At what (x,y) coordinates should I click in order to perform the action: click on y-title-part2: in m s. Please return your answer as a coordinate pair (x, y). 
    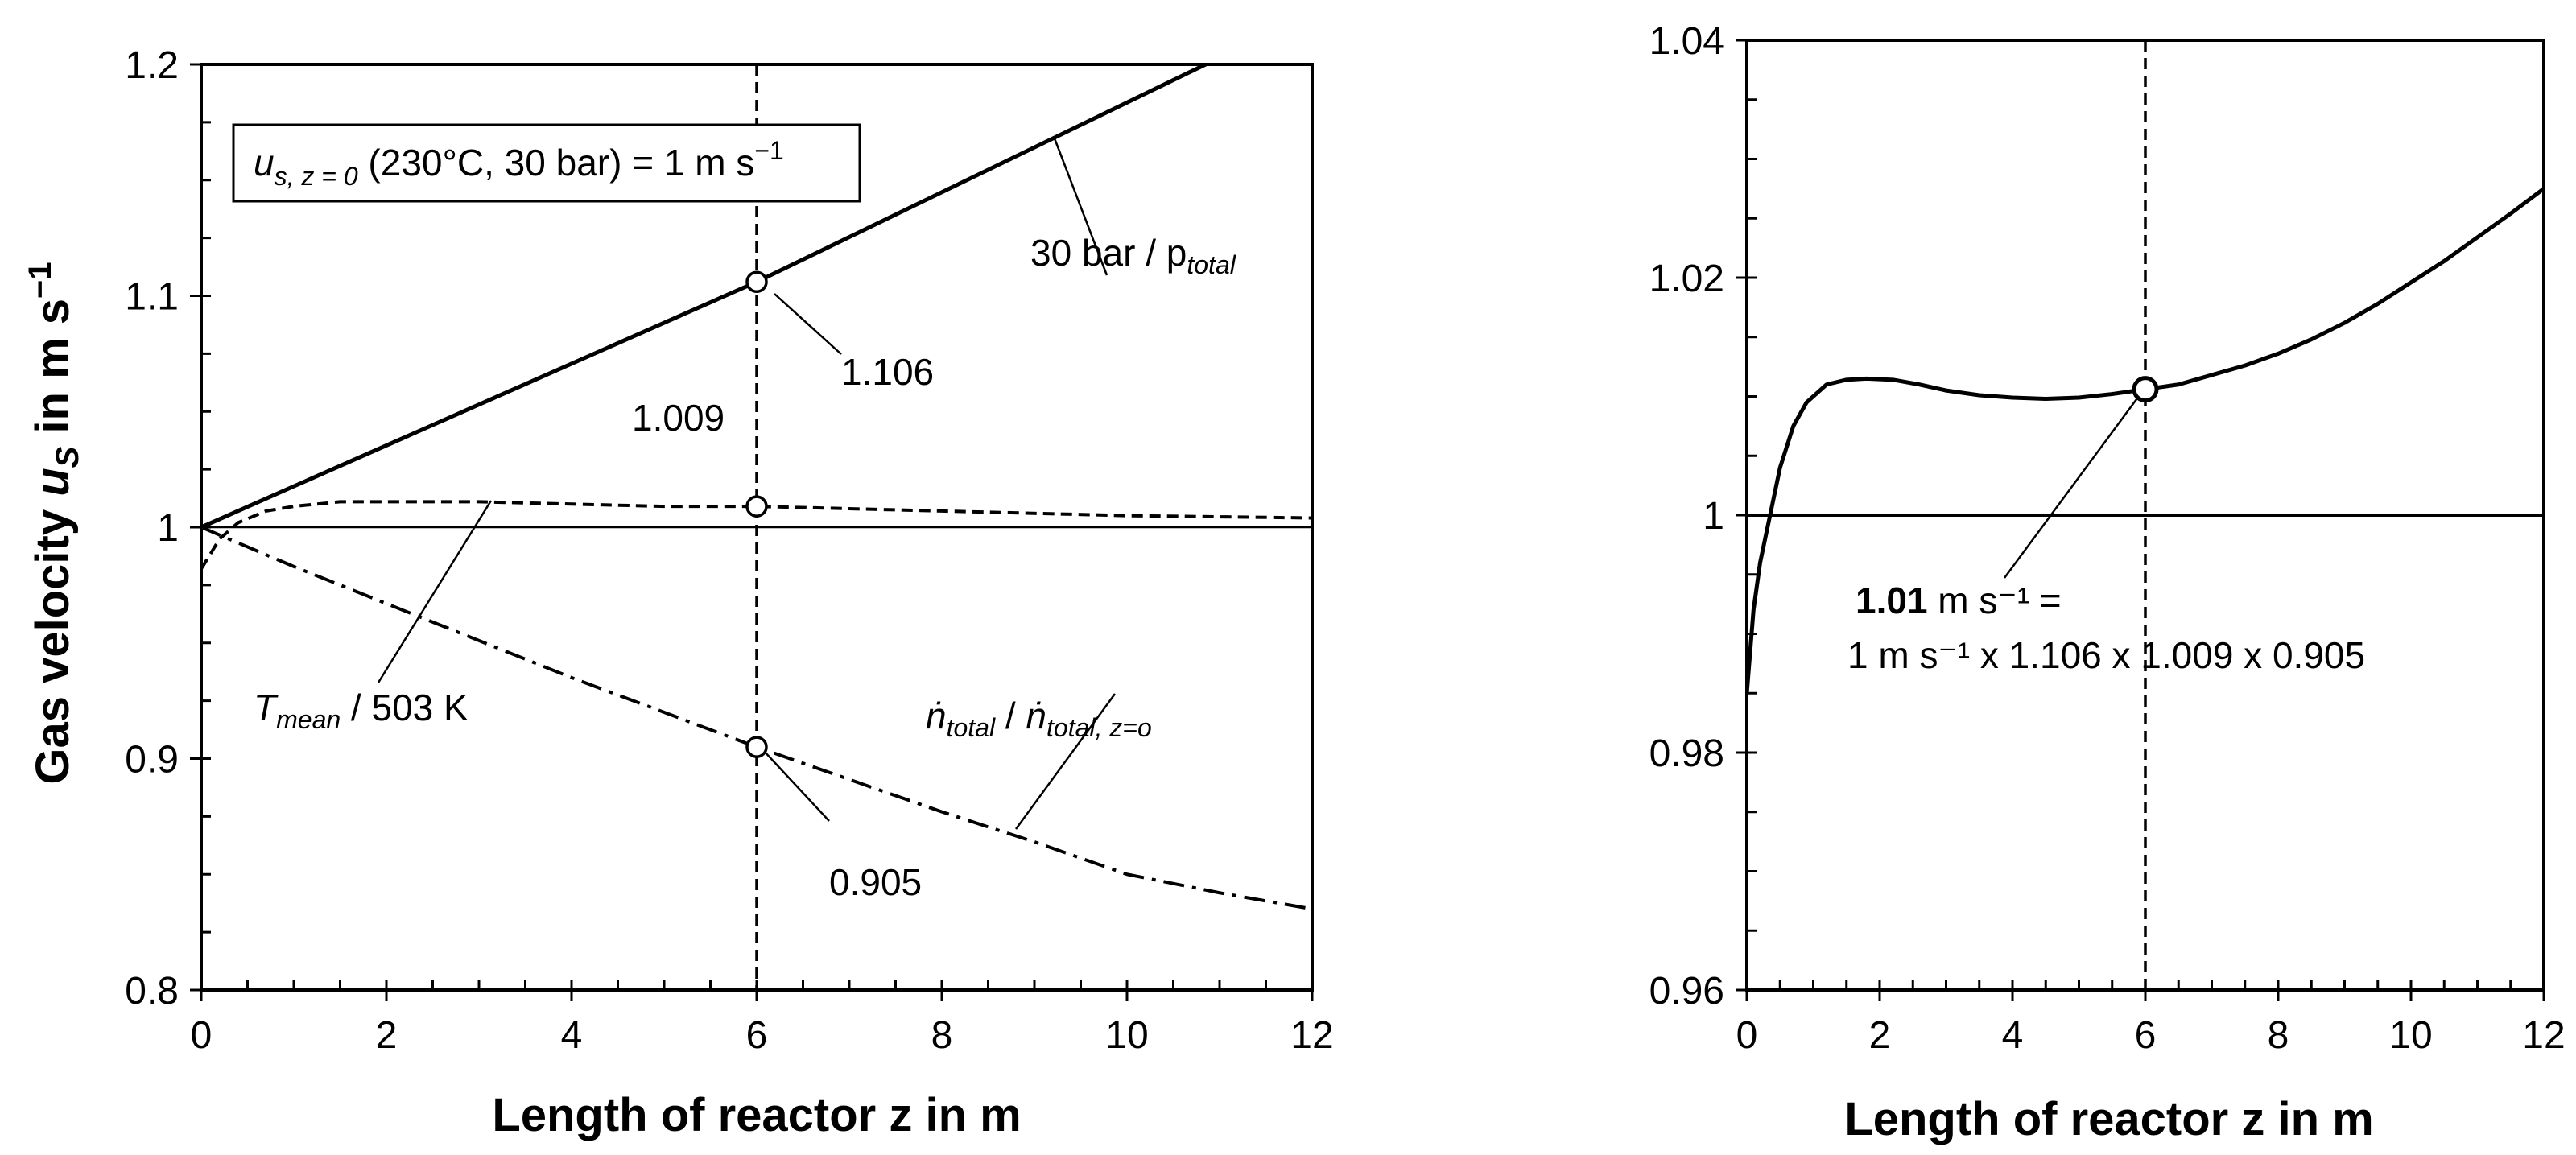
    Looking at the image, I should click on (53, 373).